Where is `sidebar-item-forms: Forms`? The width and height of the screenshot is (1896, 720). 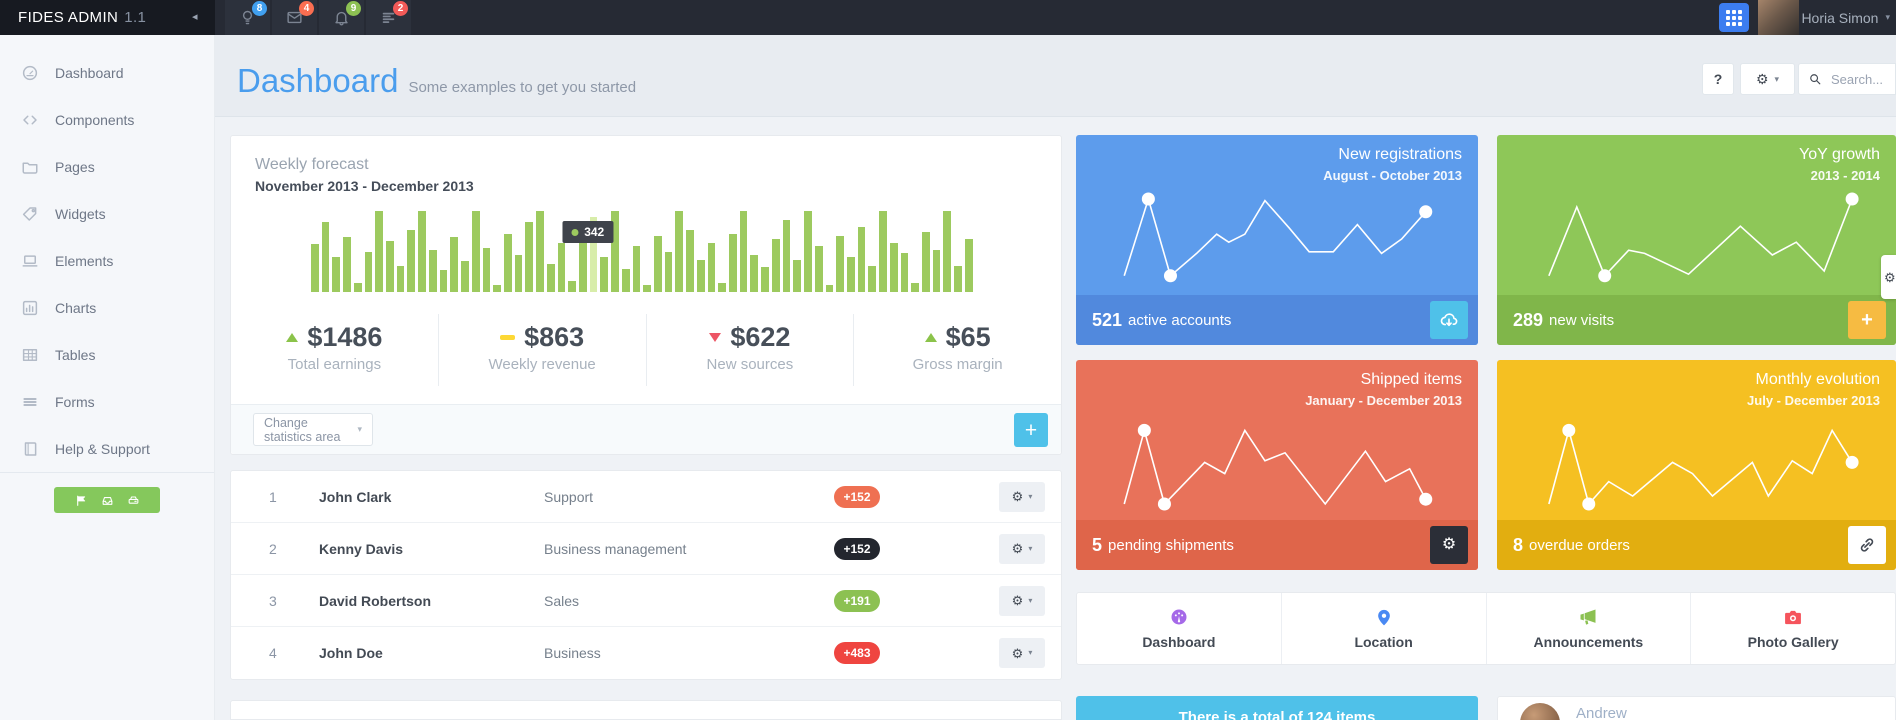
sidebar-item-forms: Forms is located at coordinates (107, 401).